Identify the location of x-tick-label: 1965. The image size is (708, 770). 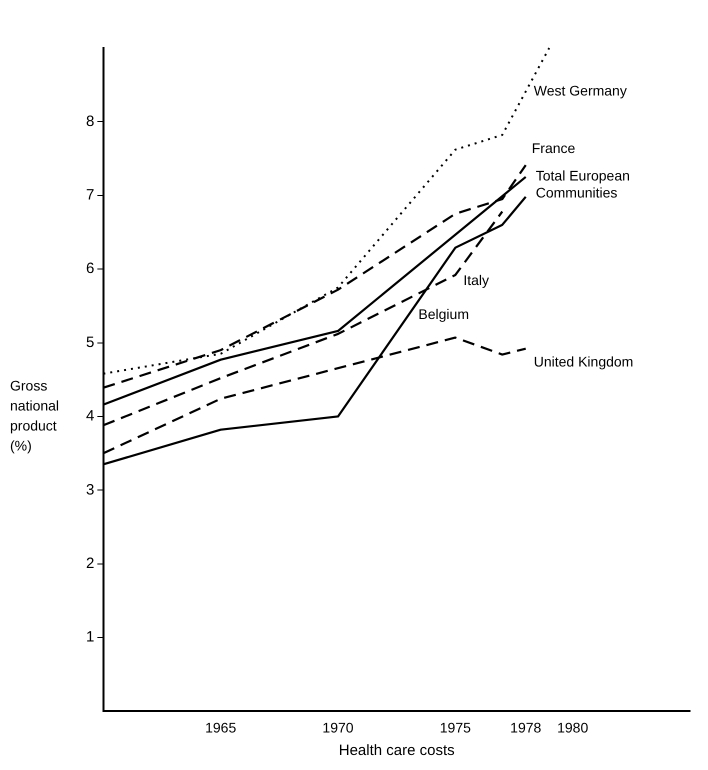
(220, 727).